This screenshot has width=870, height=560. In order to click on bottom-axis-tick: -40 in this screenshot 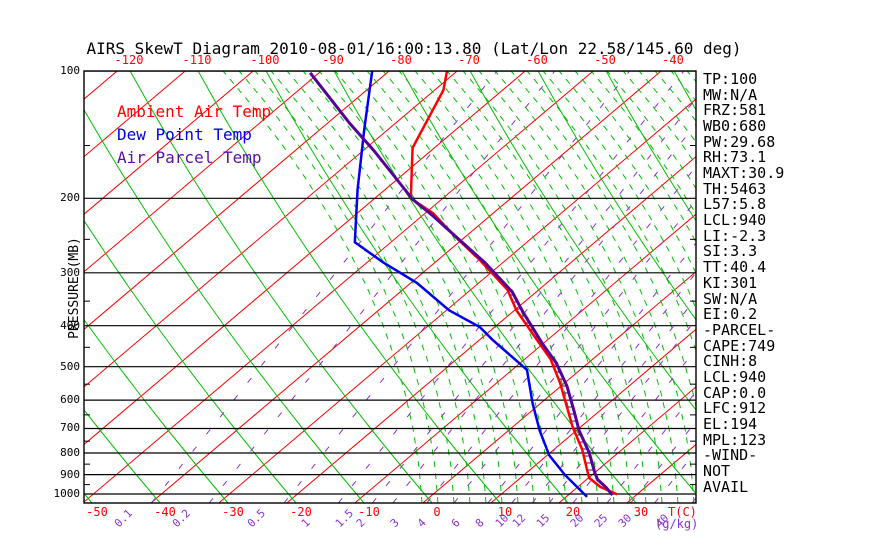, I will do `click(165, 512)`.